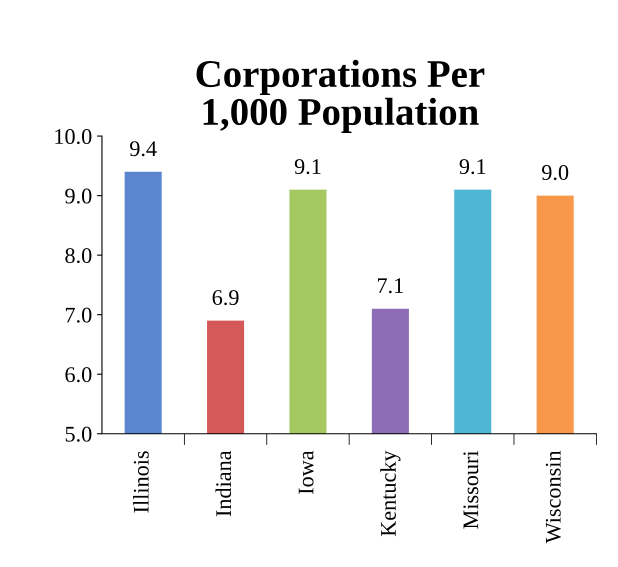 The width and height of the screenshot is (618, 567). What do you see at coordinates (555, 172) in the screenshot?
I see `data-label: 9.0` at bounding box center [555, 172].